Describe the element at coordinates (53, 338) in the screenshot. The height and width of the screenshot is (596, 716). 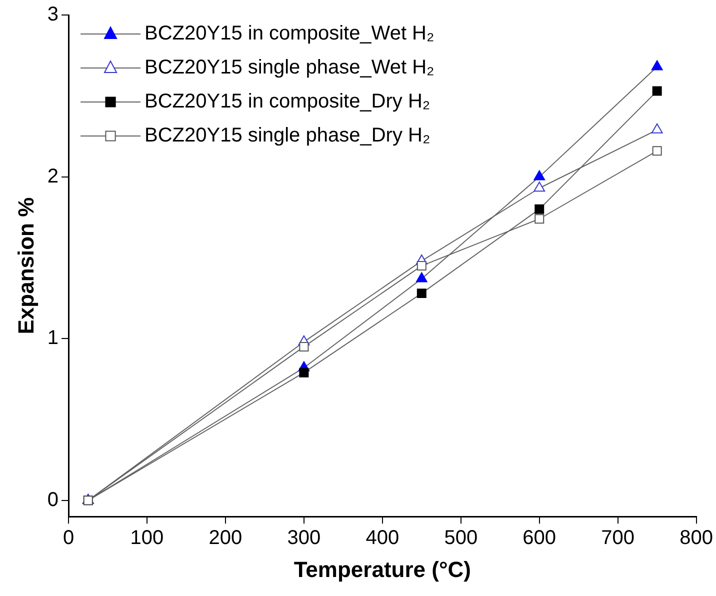
I see `y-tick-label: 1` at that location.